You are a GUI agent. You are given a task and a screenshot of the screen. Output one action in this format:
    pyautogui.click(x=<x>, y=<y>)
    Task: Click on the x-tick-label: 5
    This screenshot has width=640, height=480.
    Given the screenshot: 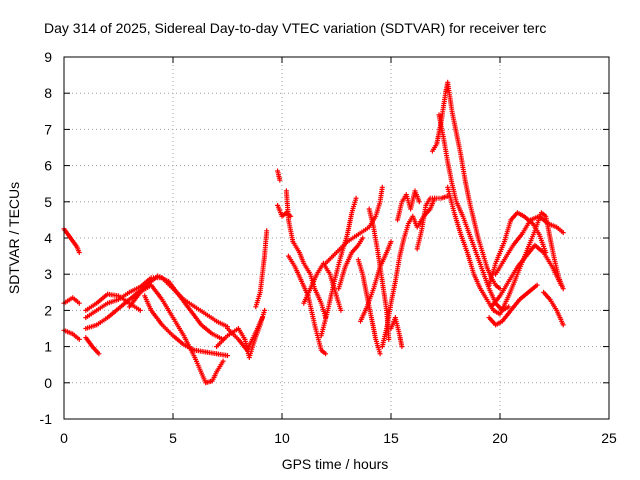 What is the action you would take?
    pyautogui.click(x=173, y=438)
    